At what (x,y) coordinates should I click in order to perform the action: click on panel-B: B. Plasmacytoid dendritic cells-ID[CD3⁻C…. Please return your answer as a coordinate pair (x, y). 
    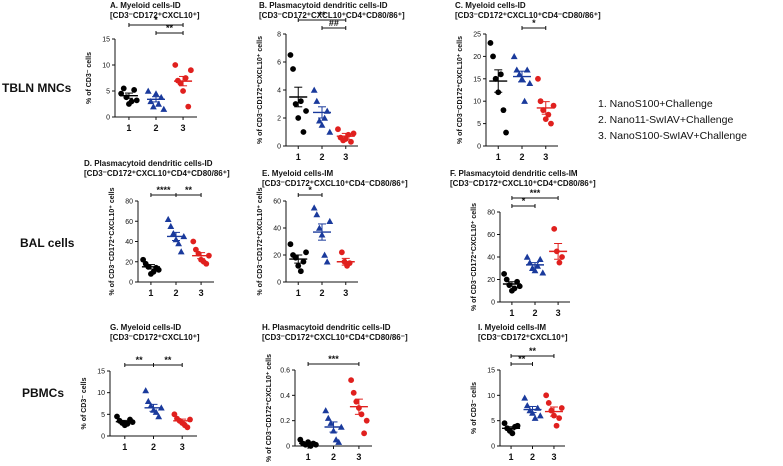
    Looking at the image, I should click on (331, 81).